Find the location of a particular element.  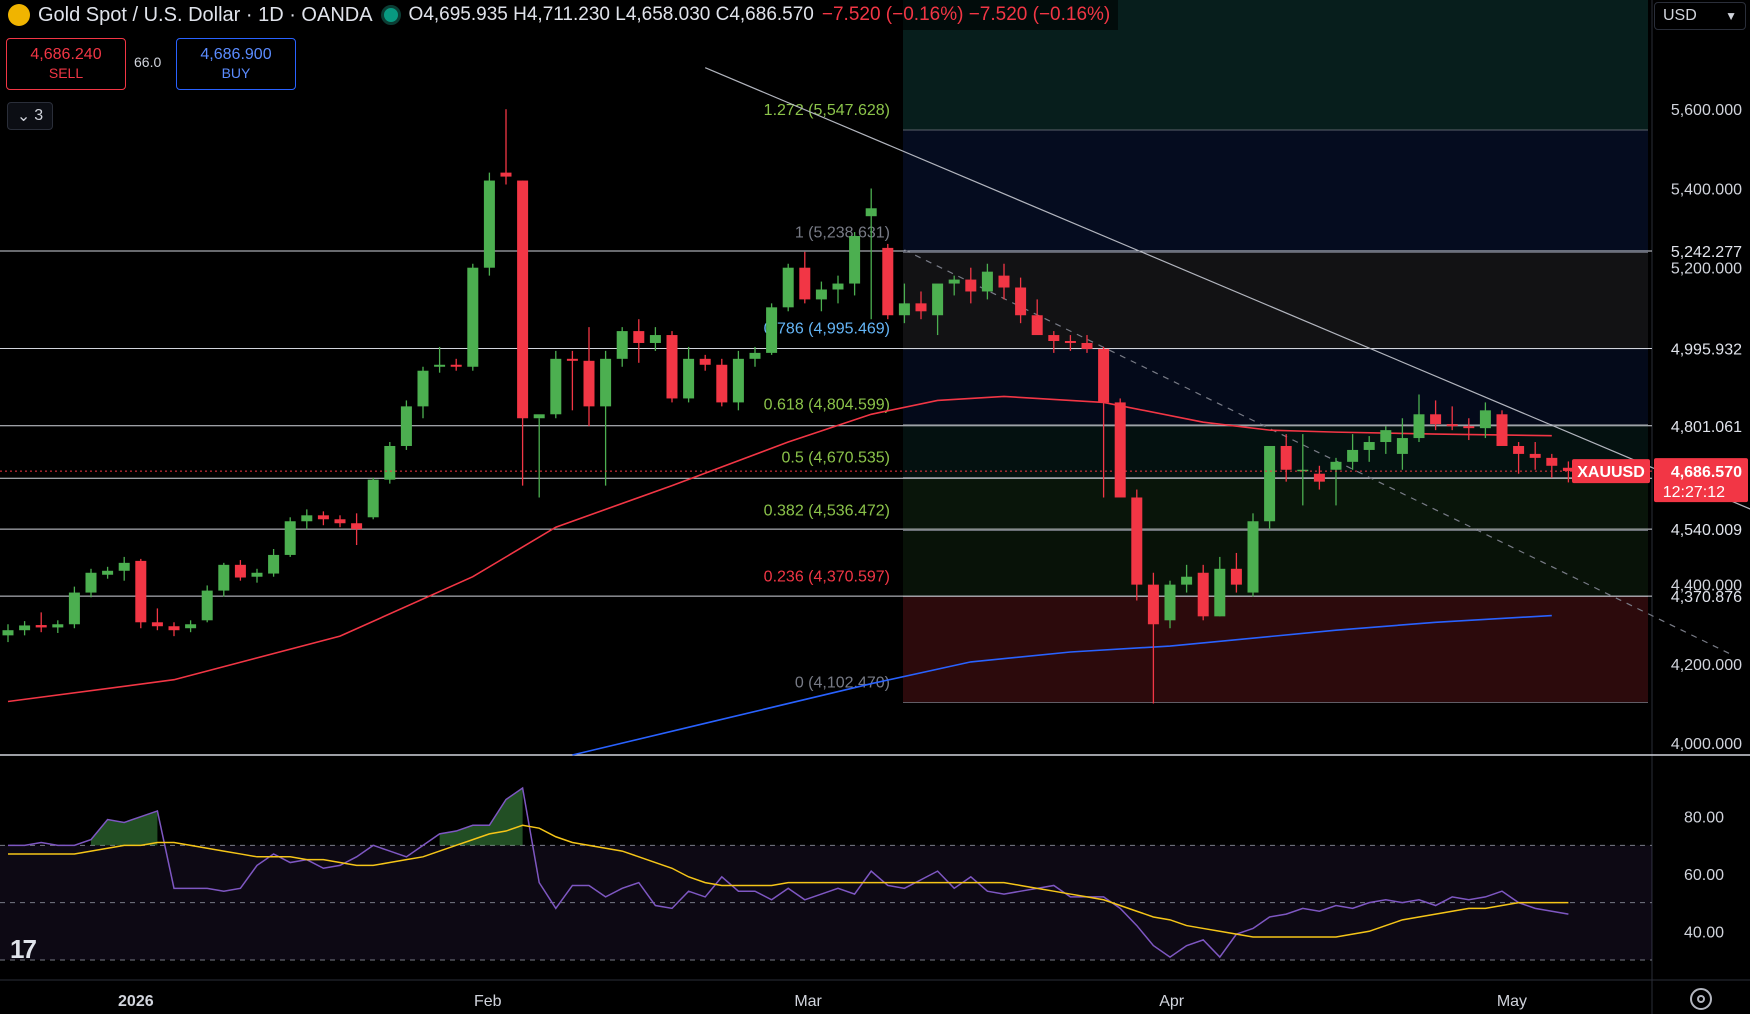

symbol-title: Gold Spot / U.S. Dollar · 1D · OANDA is located at coordinates (205, 14).